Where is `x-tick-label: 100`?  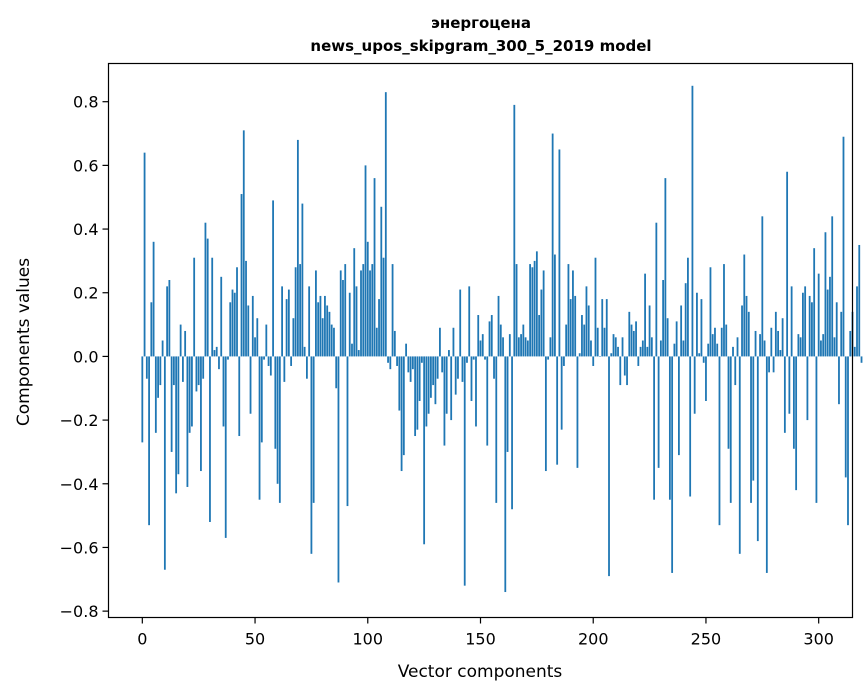
x-tick-label: 100 is located at coordinates (367, 639).